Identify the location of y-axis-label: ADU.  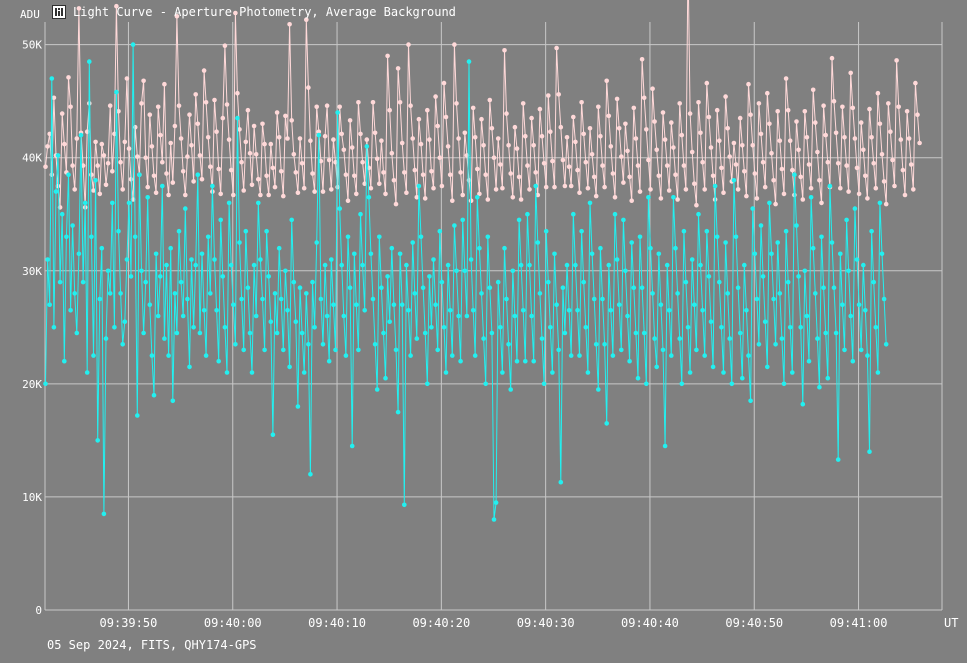
(30, 14).